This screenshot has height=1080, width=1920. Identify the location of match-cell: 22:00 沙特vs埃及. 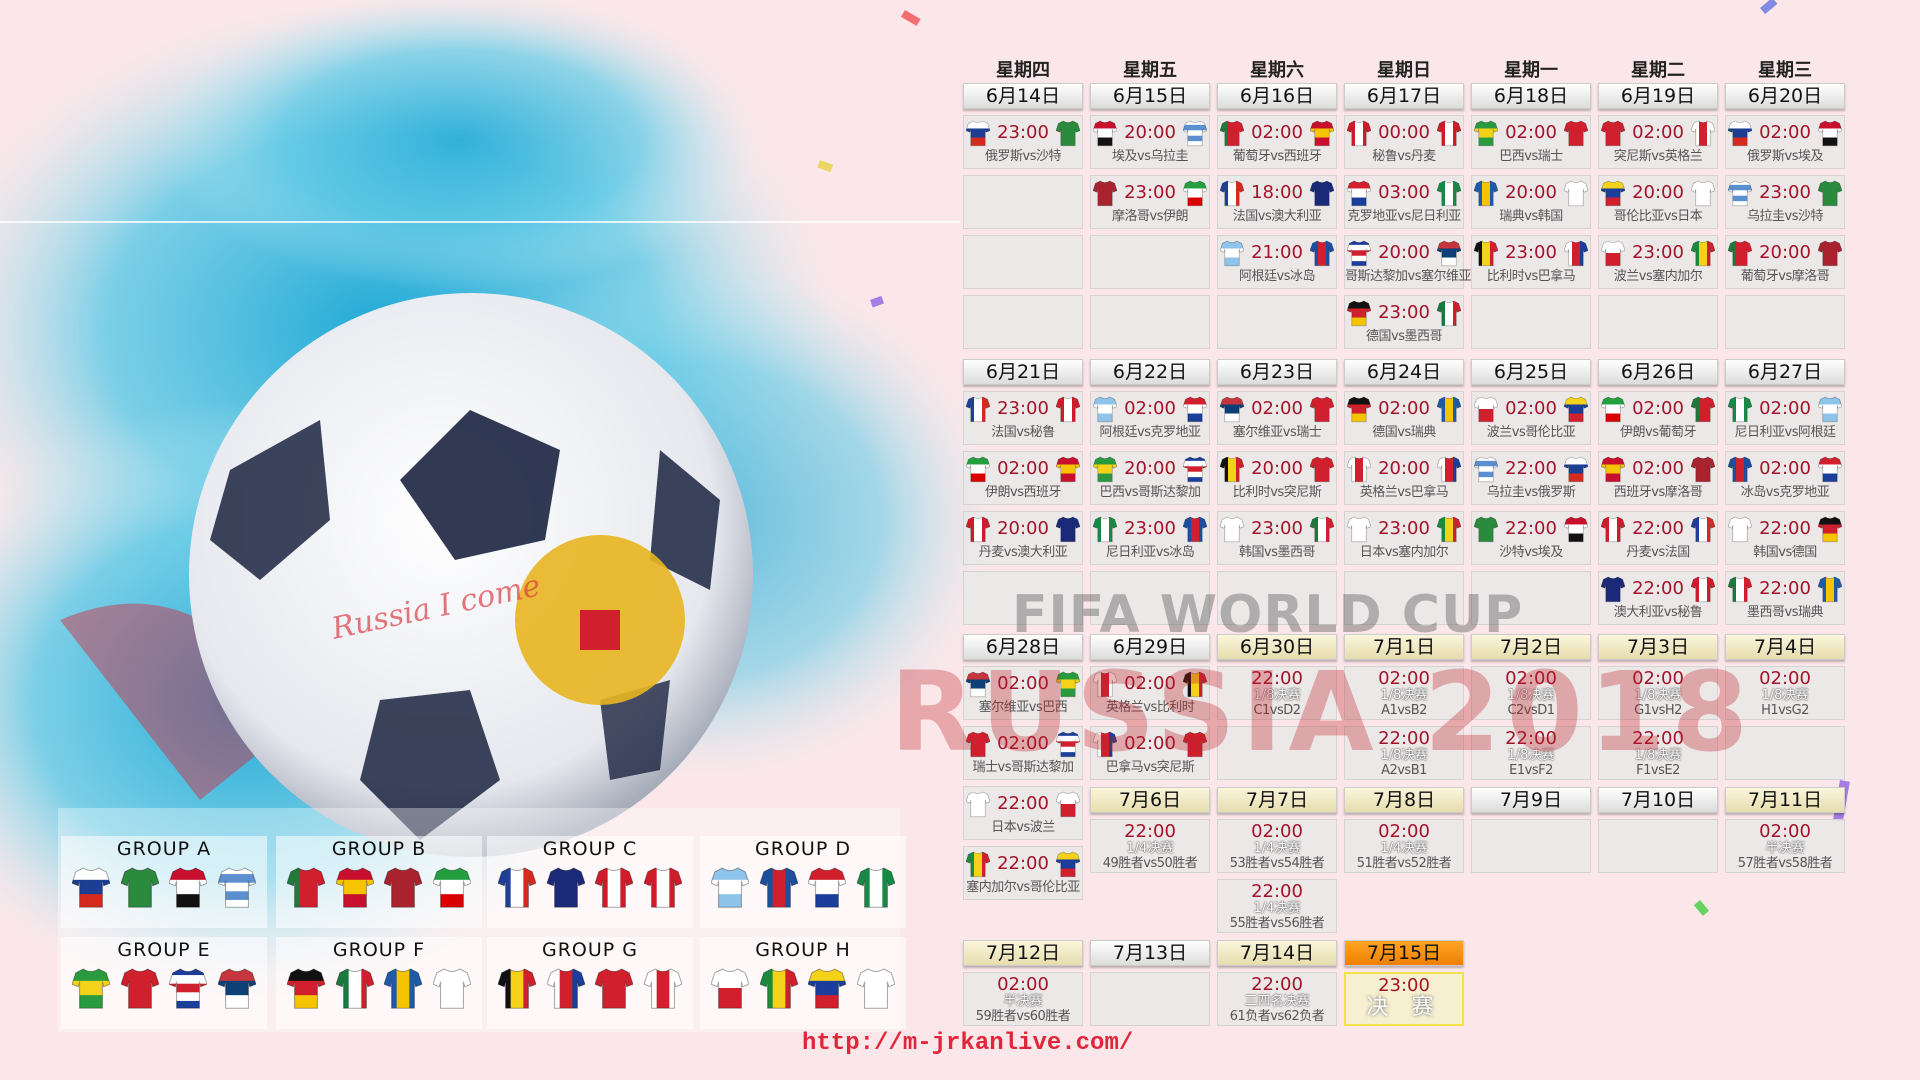
(1531, 538).